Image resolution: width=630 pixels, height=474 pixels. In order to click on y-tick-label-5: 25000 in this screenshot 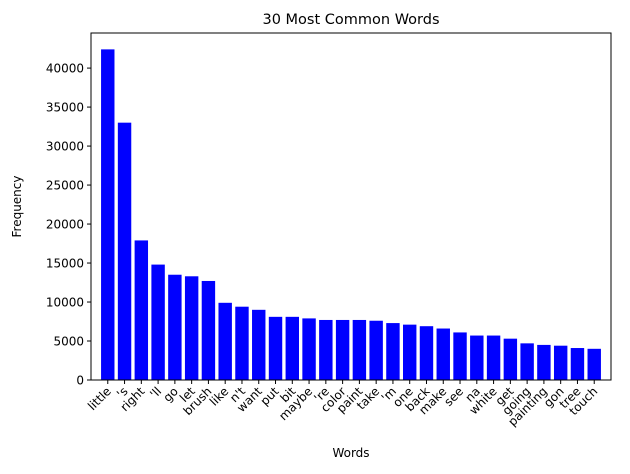, I will do `click(65, 186)`.